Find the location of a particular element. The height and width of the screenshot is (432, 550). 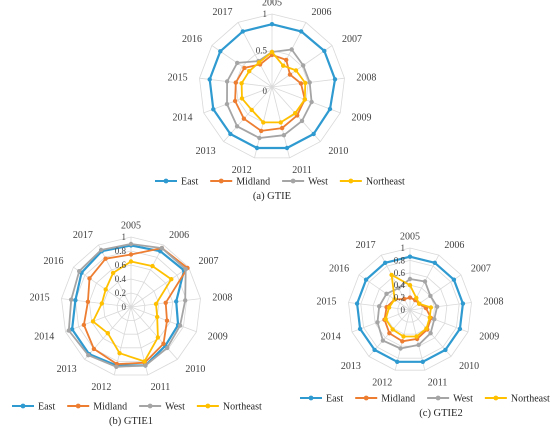

chart-caption: (a) GTIE is located at coordinates (272, 196).